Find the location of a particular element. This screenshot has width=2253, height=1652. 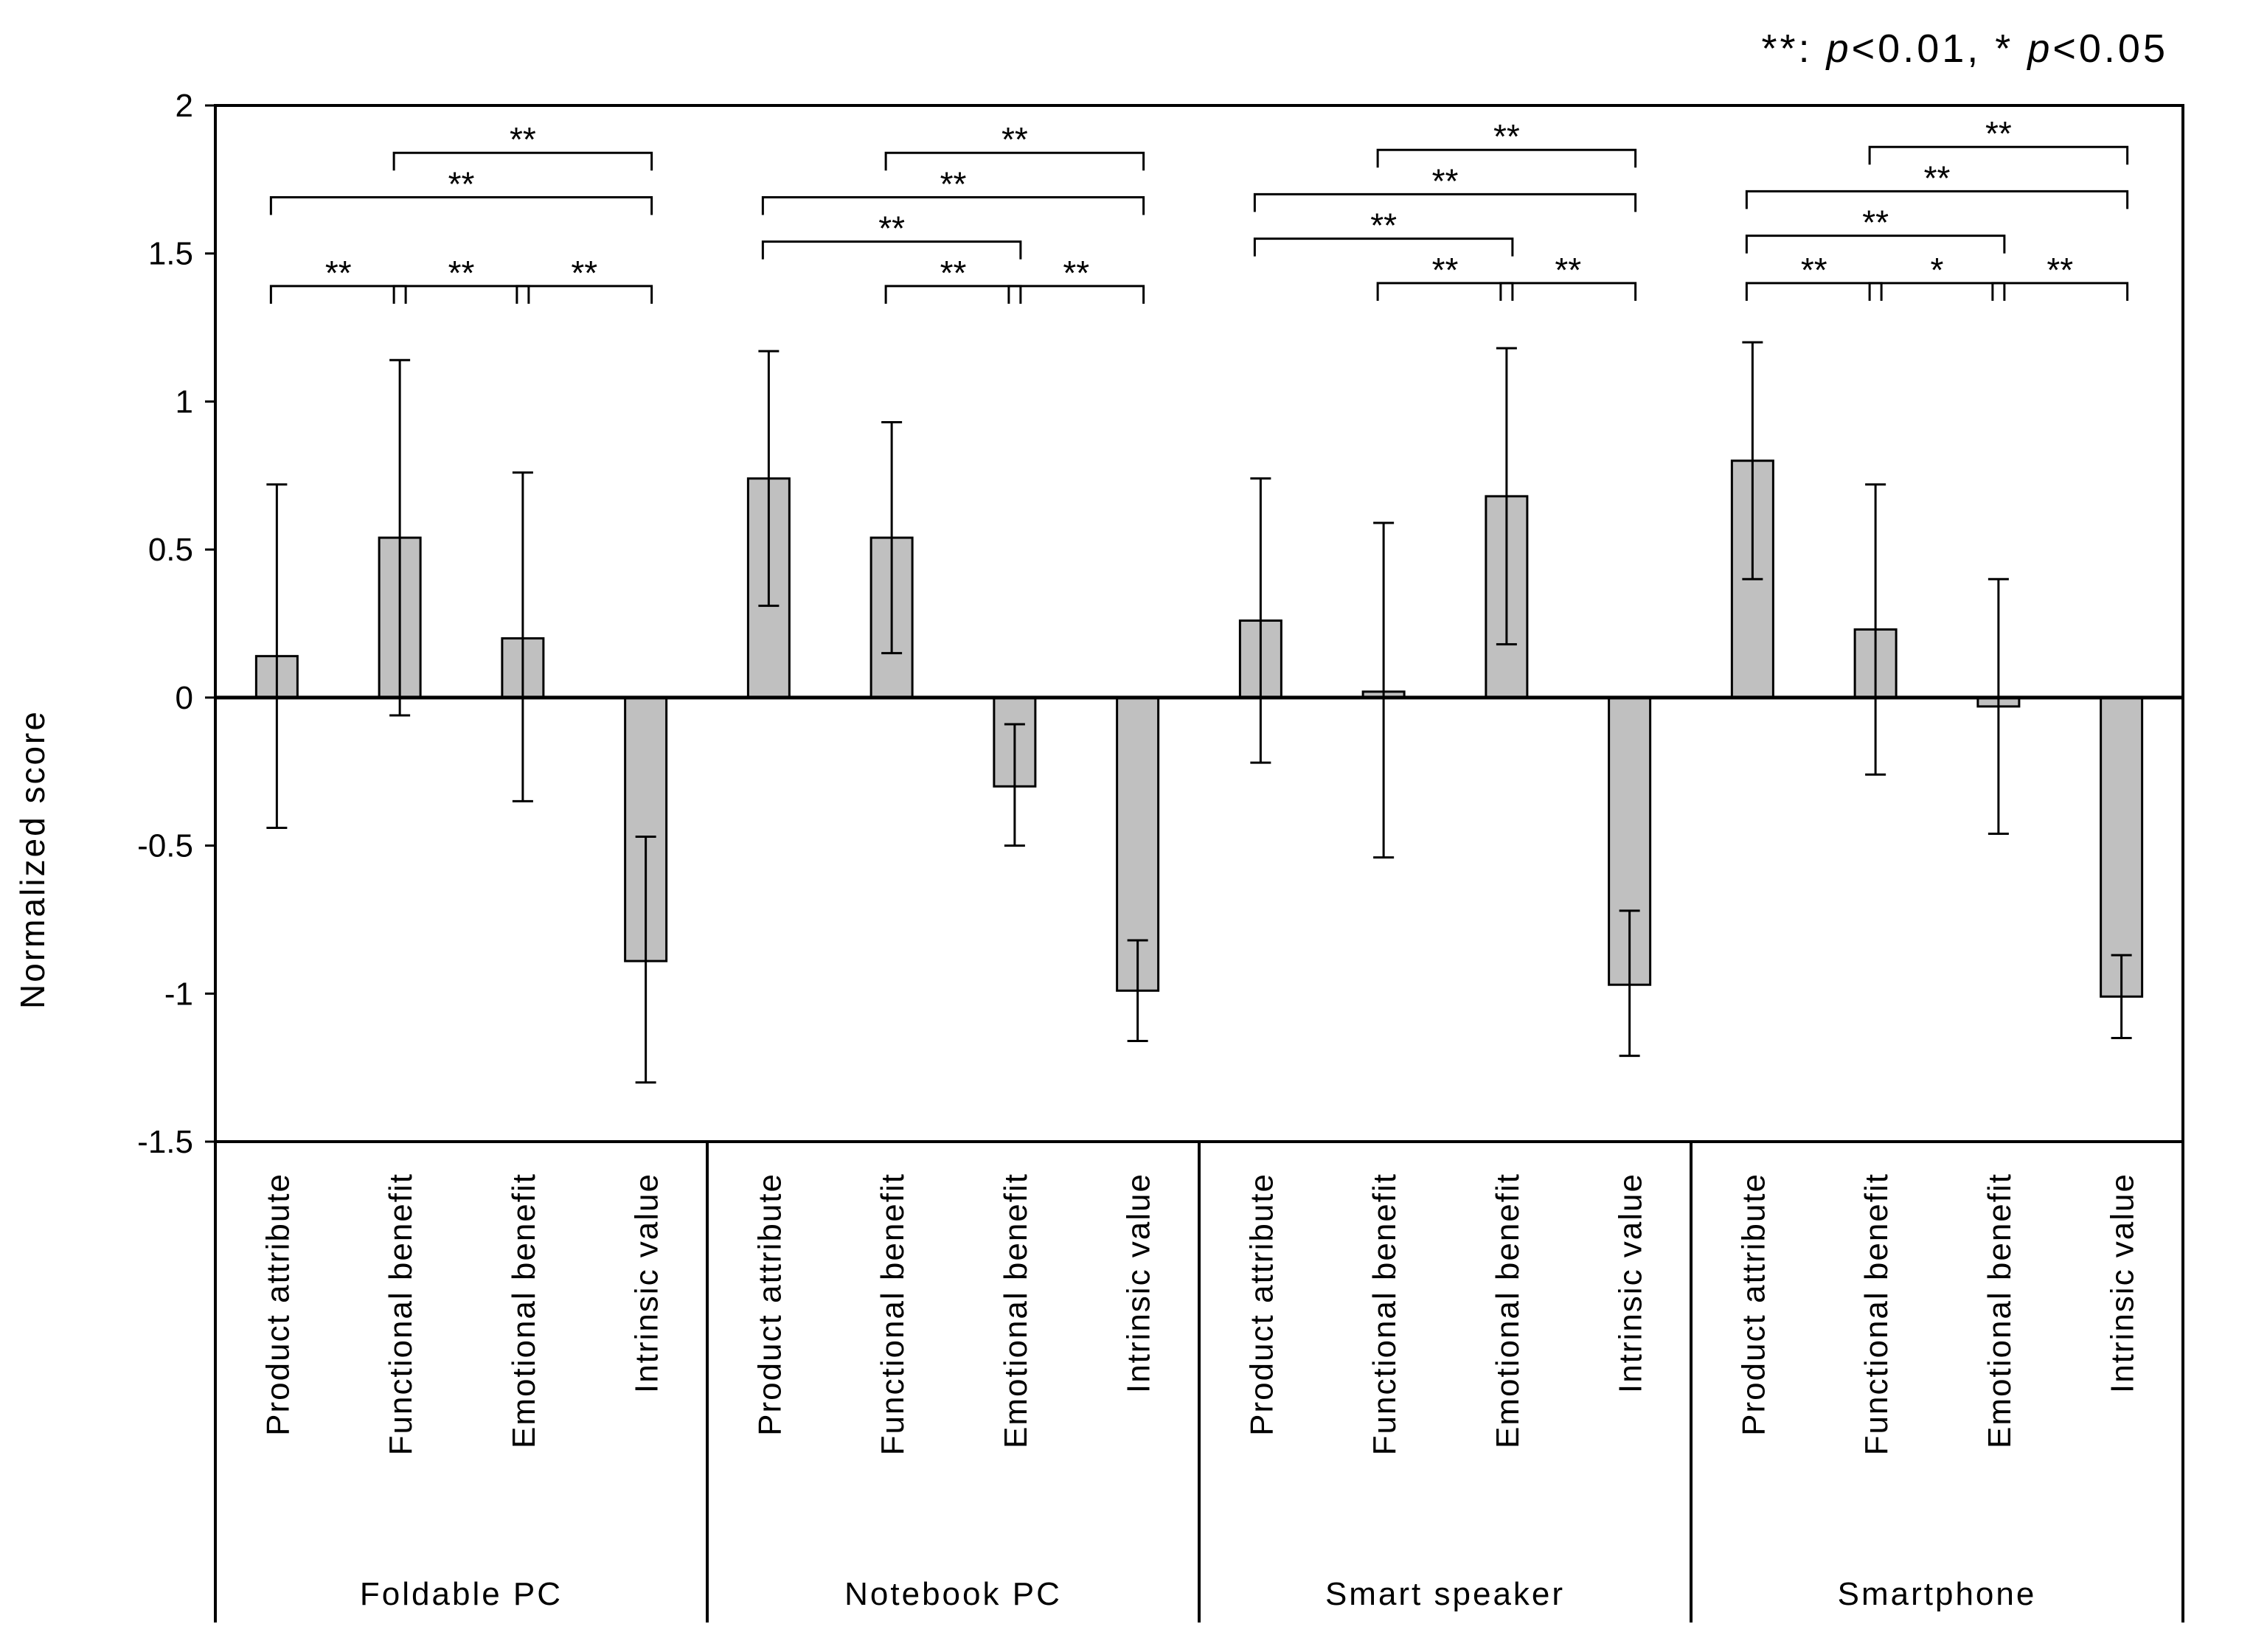

significance-legend: **: p<0.01, * p<0.05 is located at coordinates (1965, 49).